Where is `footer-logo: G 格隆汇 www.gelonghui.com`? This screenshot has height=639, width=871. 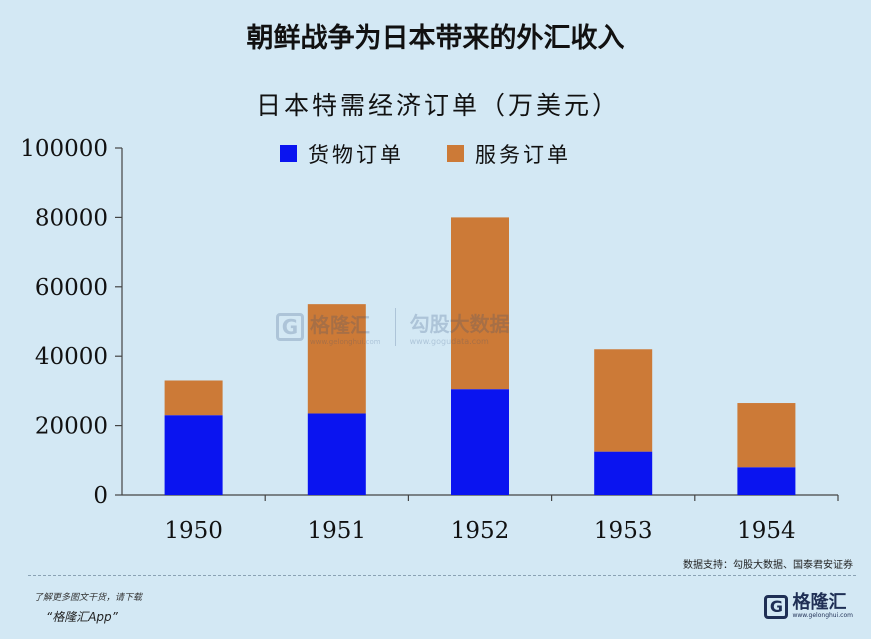 footer-logo: G 格隆汇 www.gelonghui.com is located at coordinates (808, 606).